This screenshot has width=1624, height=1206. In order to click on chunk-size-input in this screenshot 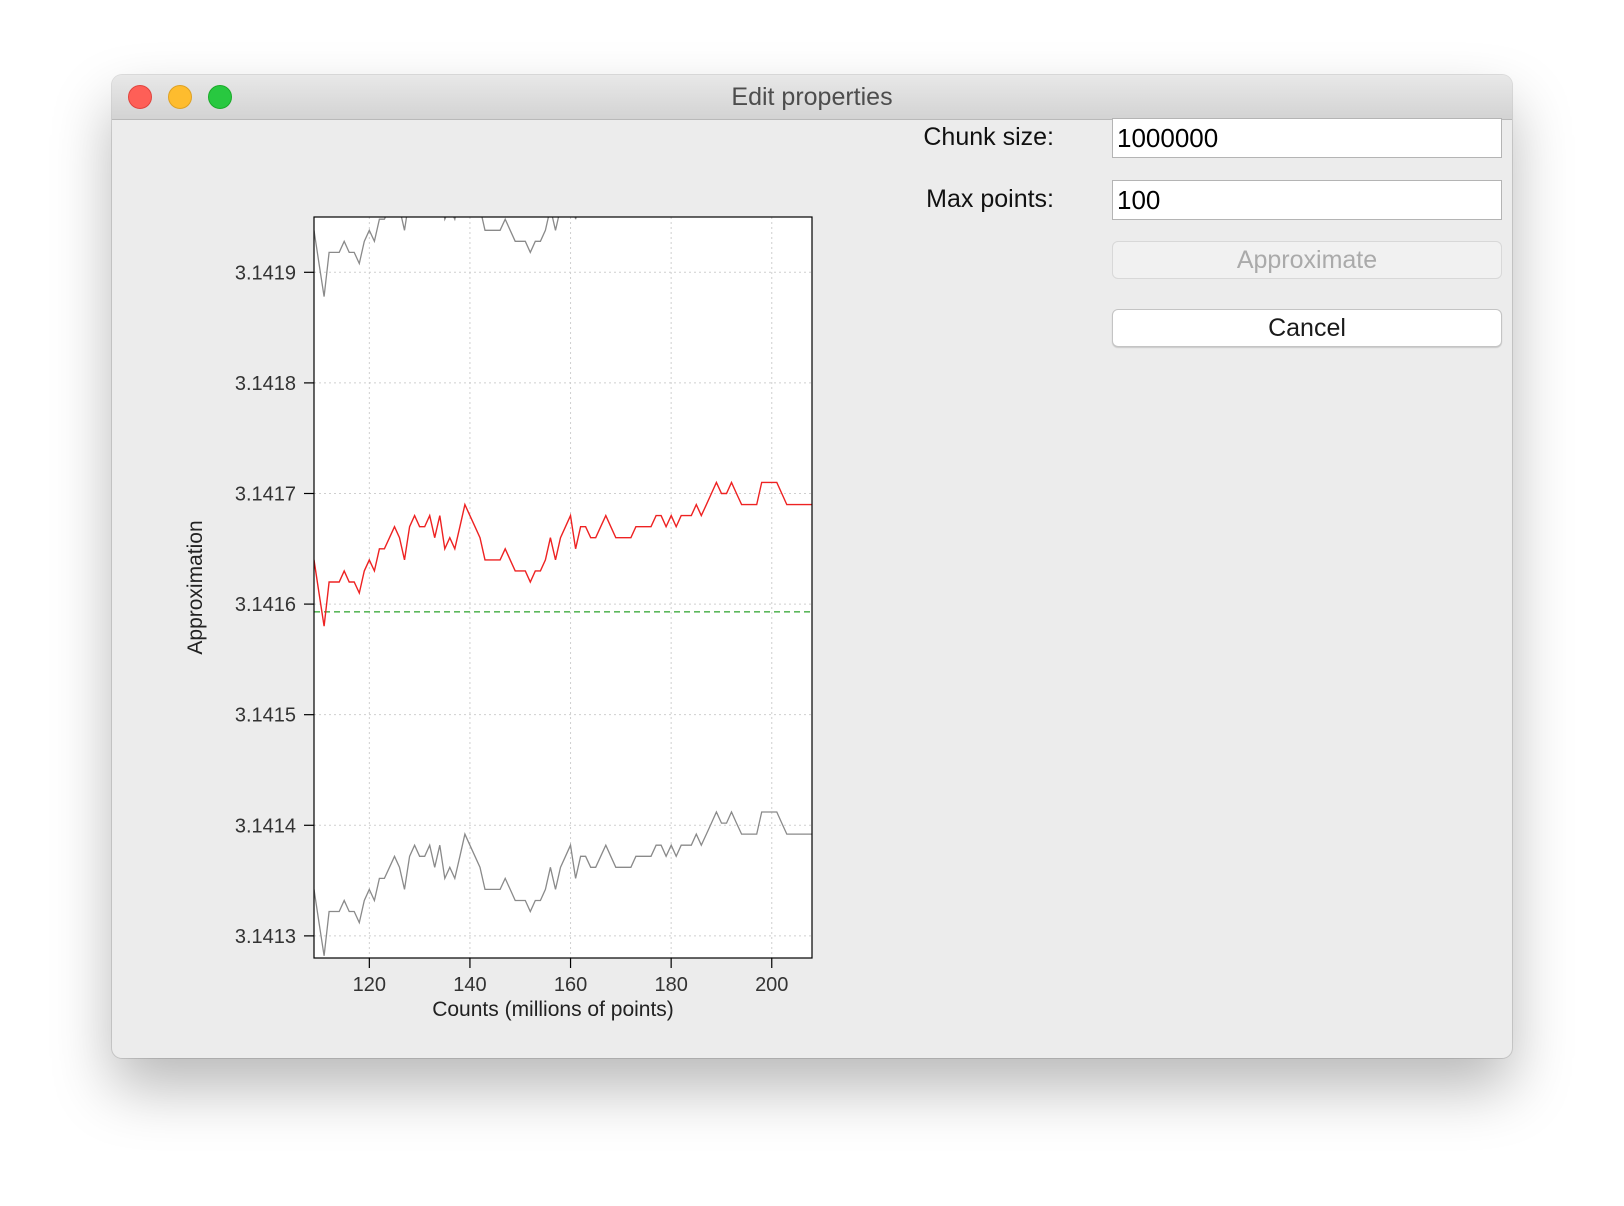, I will do `click(1307, 138)`.